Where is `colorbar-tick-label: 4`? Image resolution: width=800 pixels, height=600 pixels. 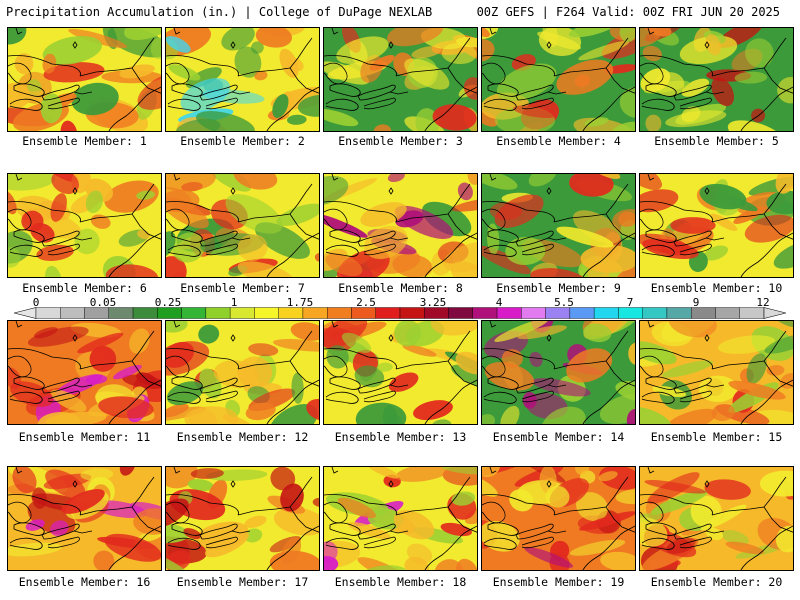 colorbar-tick-label: 4 is located at coordinates (499, 302).